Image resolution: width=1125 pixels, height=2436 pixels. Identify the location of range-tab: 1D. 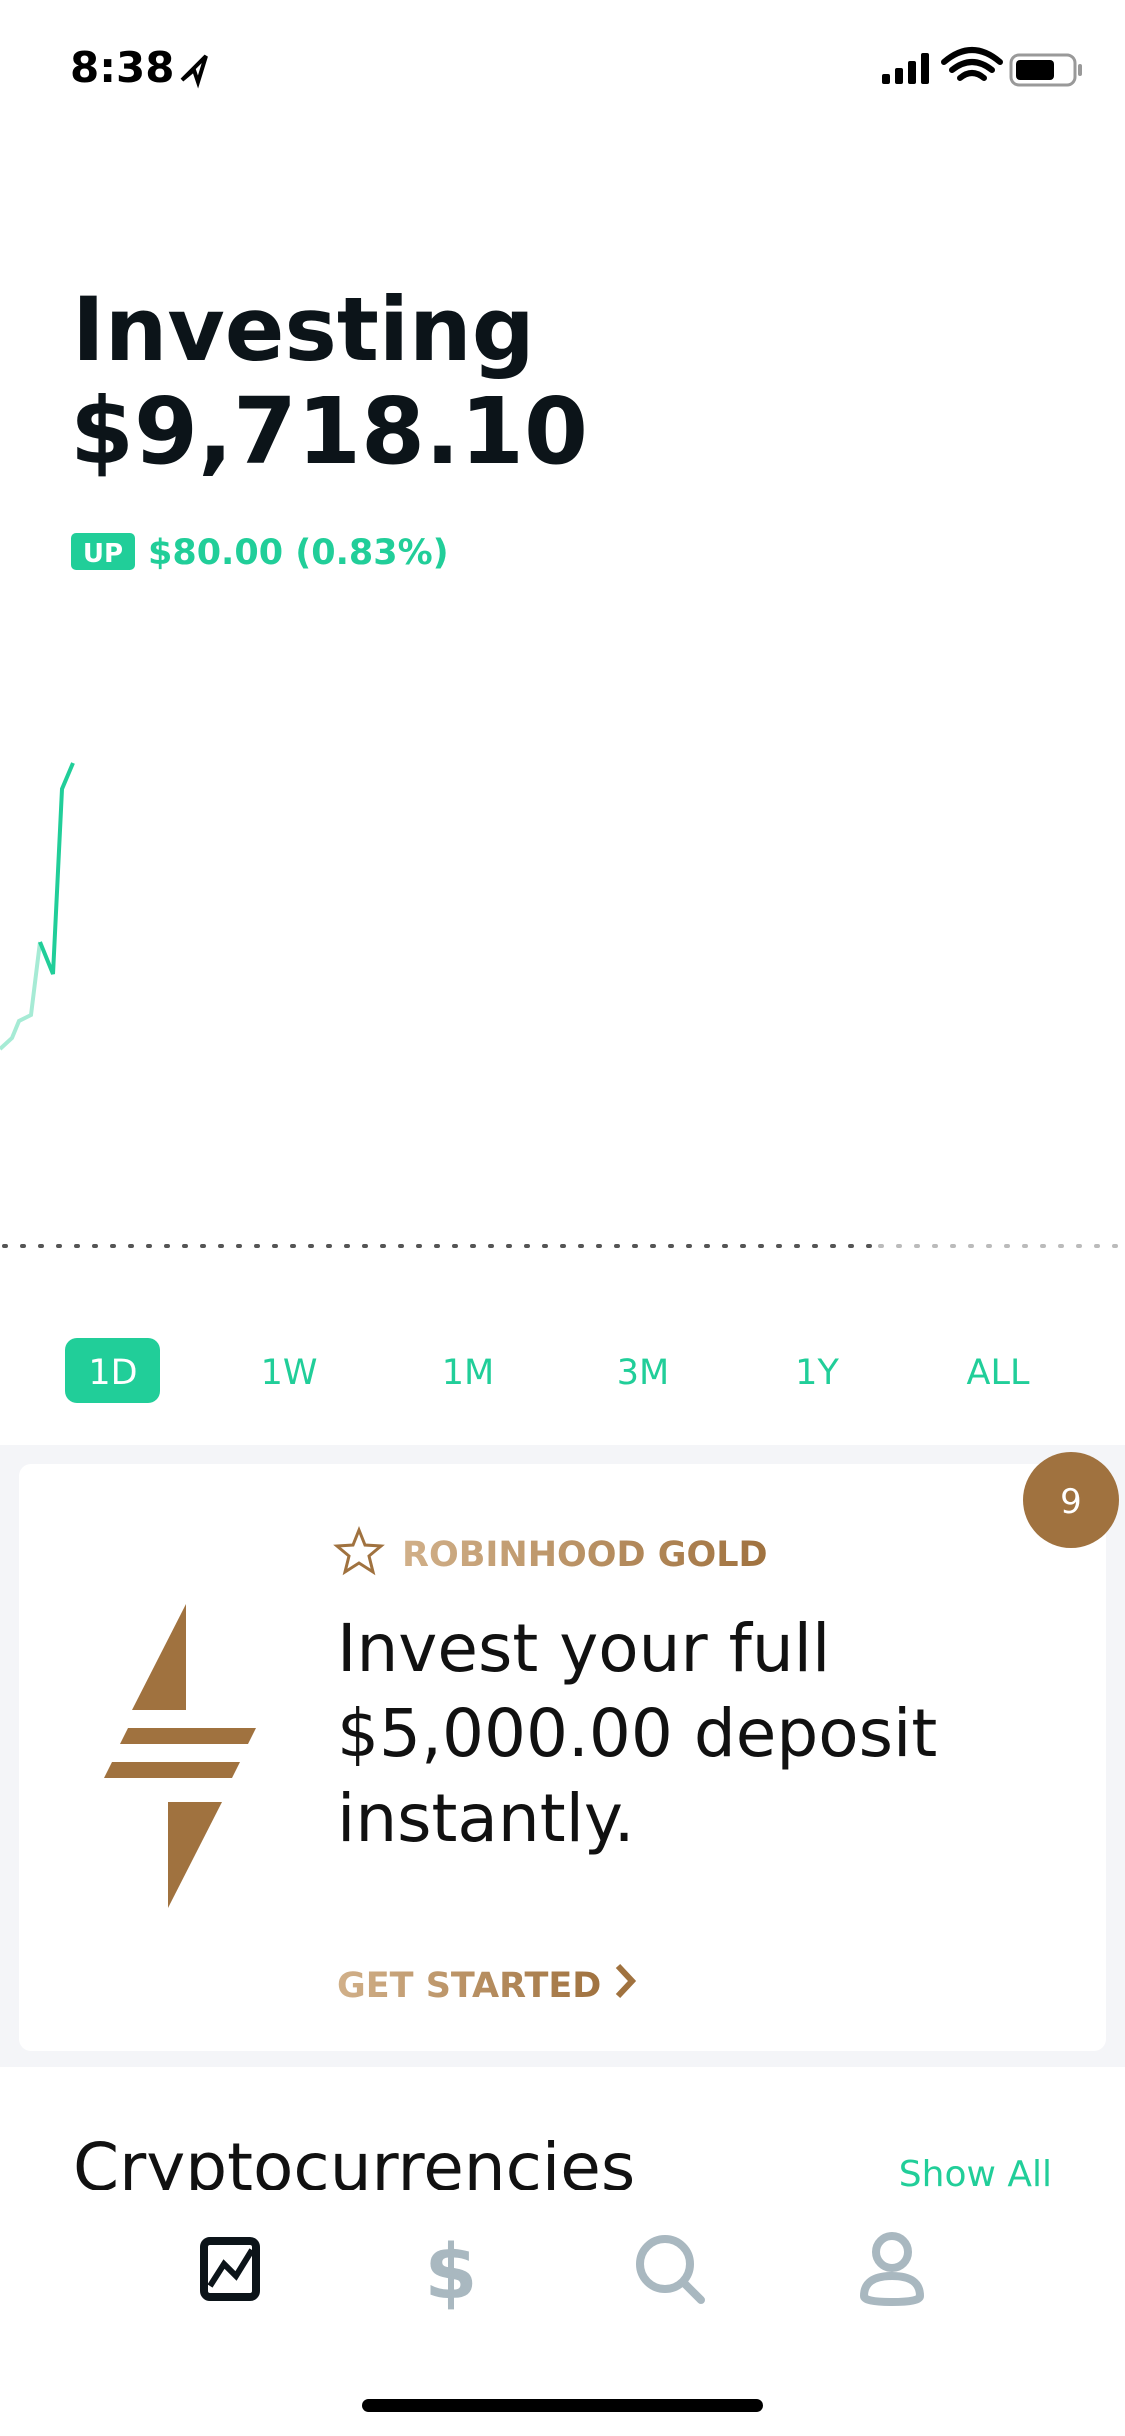
(112, 1373).